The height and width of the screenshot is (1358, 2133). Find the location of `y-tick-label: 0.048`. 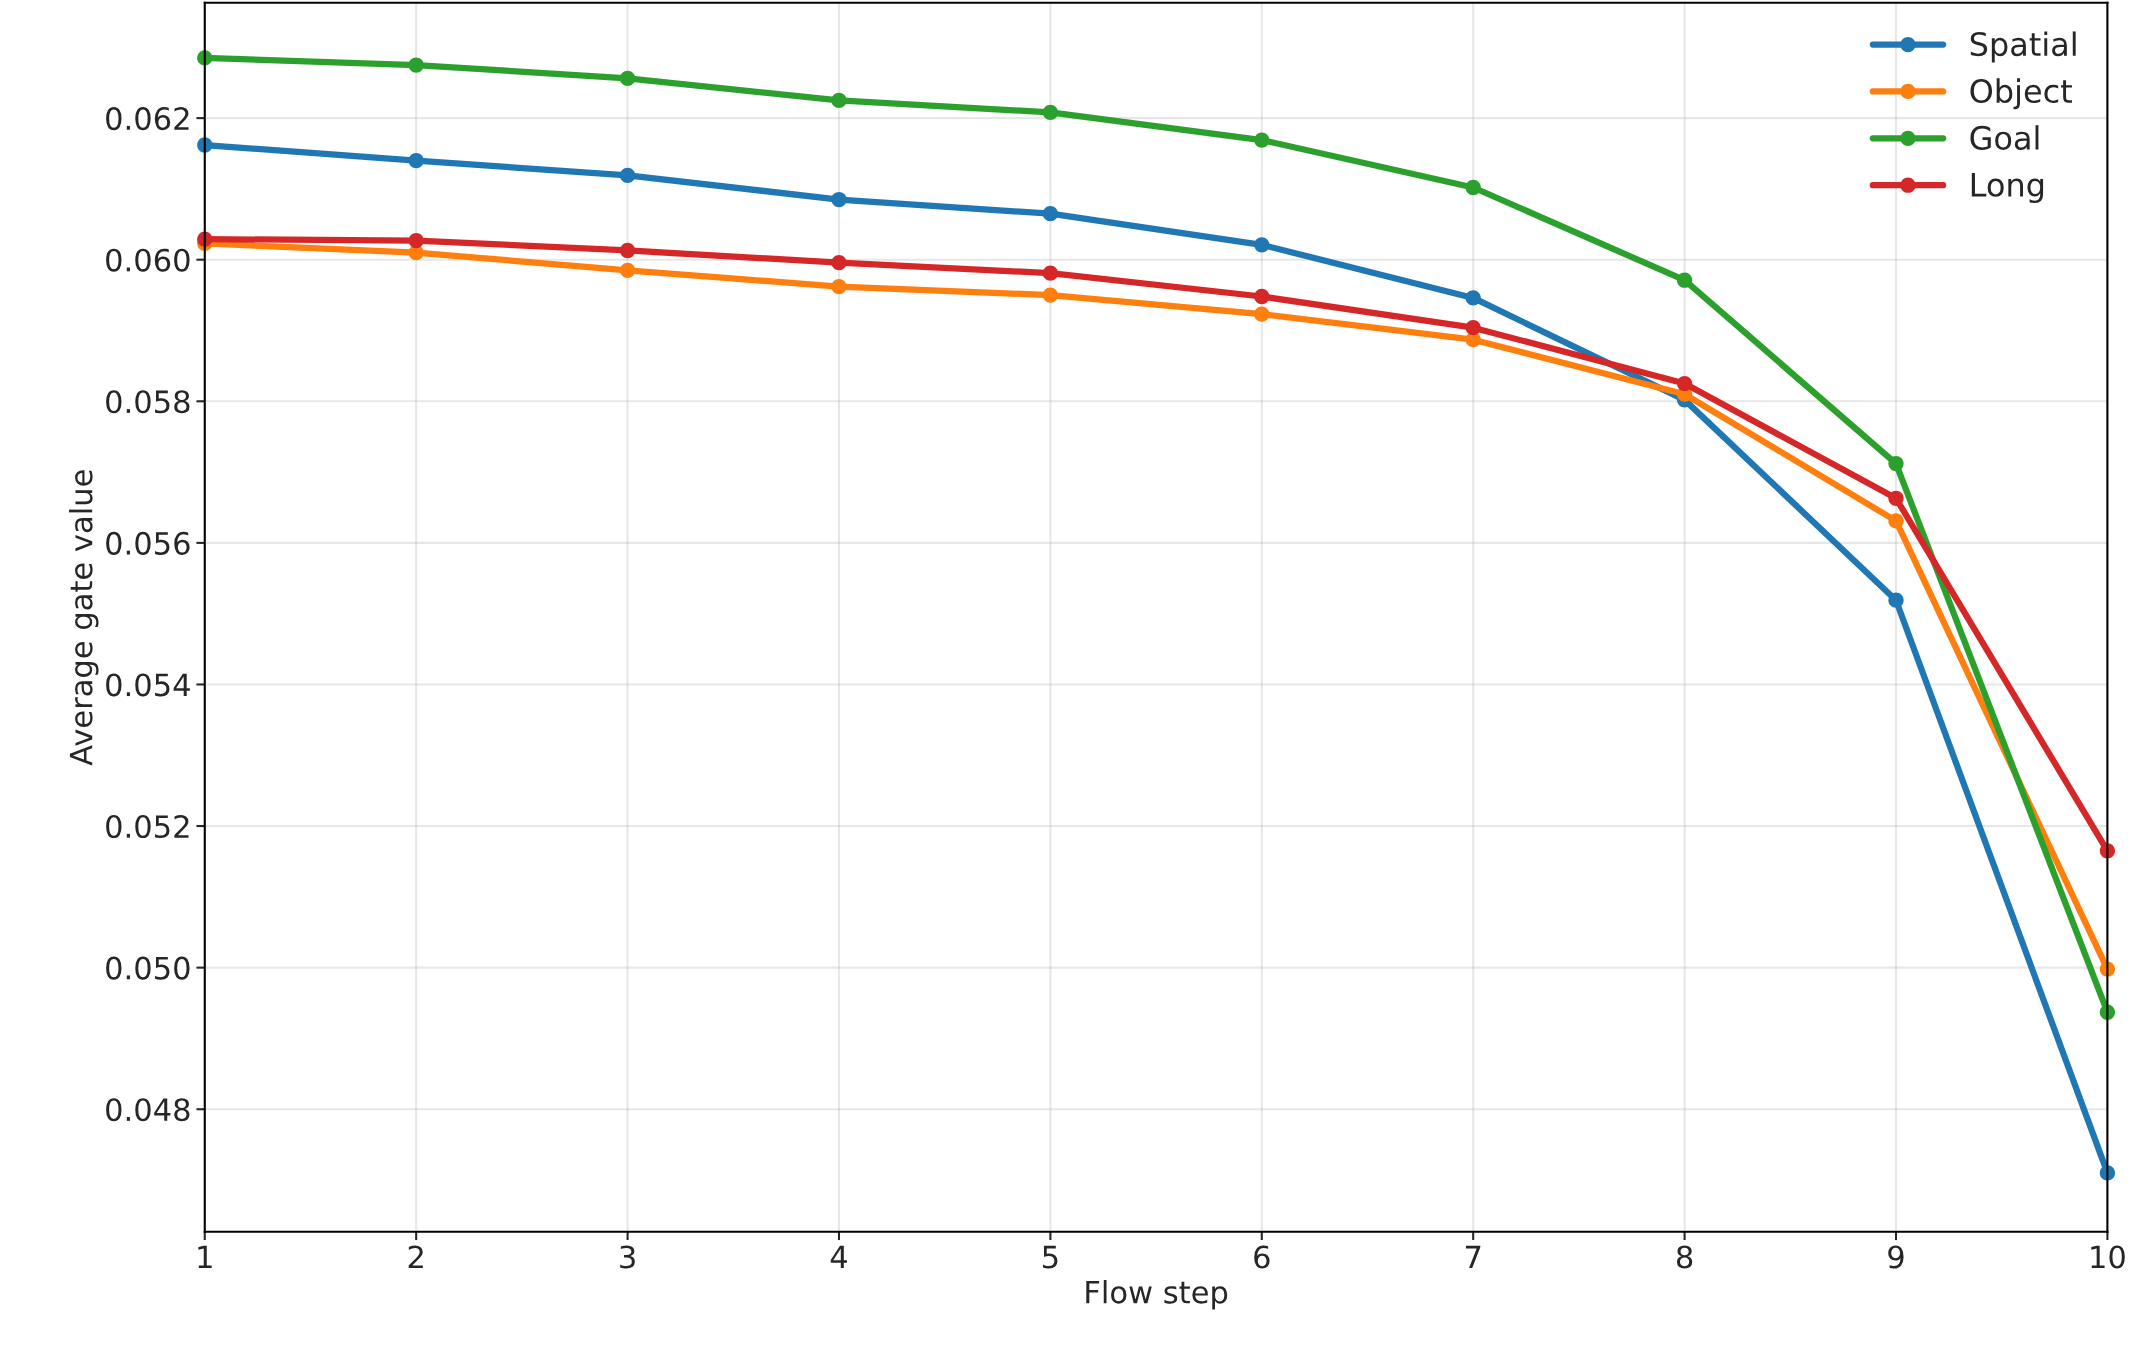

y-tick-label: 0.048 is located at coordinates (148, 1110).